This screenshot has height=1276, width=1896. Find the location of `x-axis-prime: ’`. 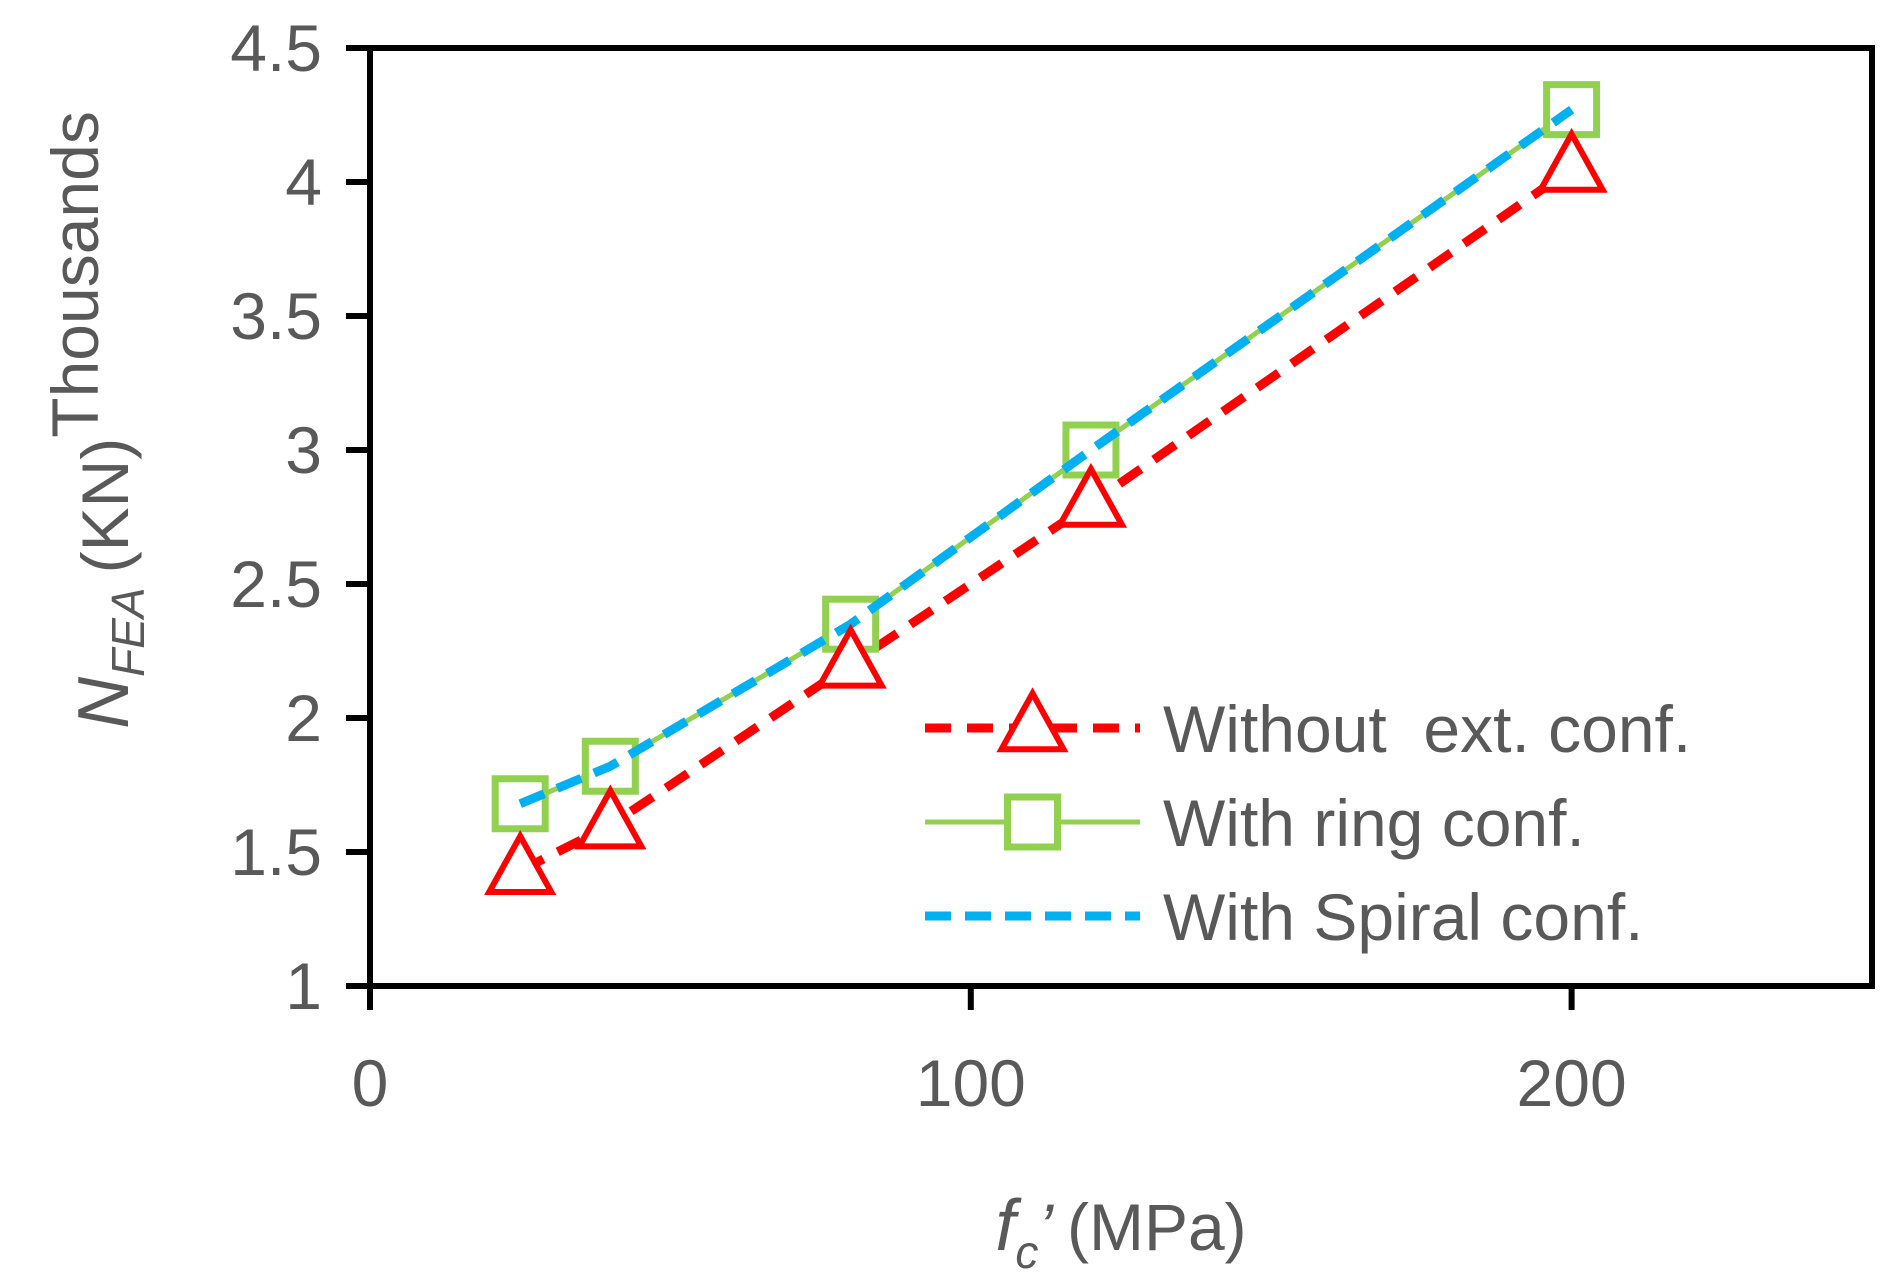

x-axis-prime: ’ is located at coordinates (1046, 1227).